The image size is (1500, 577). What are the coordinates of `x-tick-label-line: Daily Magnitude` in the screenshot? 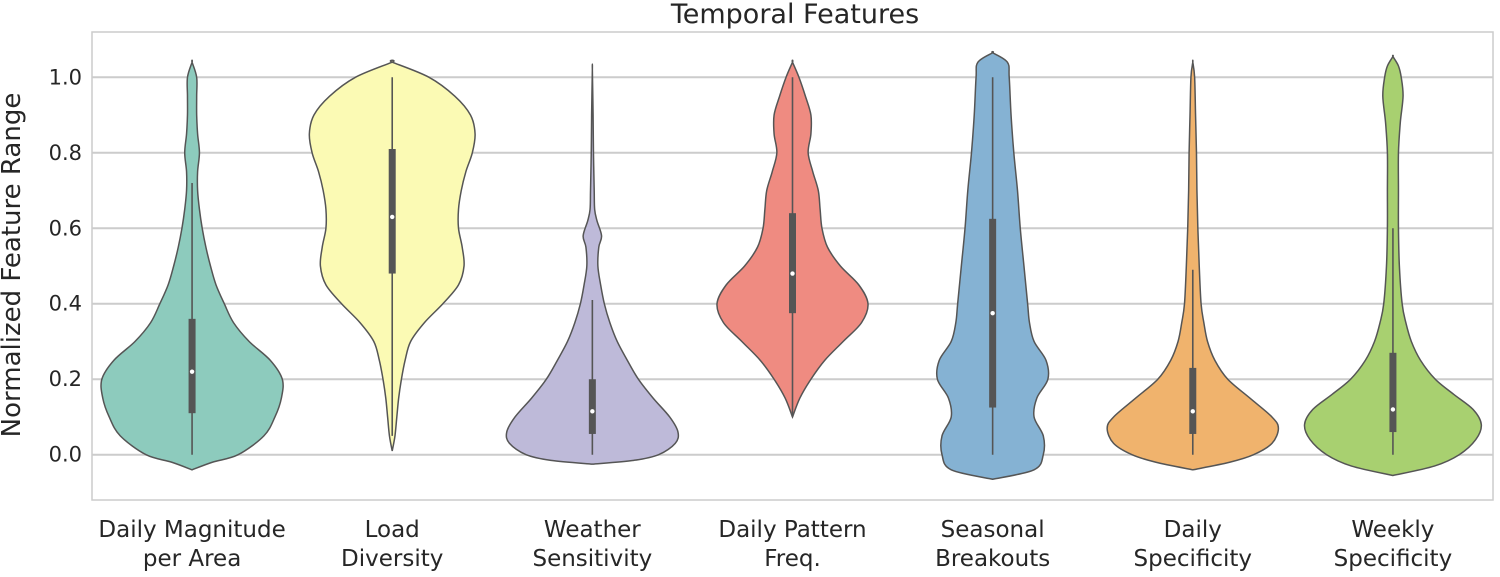 It's located at (191, 530).